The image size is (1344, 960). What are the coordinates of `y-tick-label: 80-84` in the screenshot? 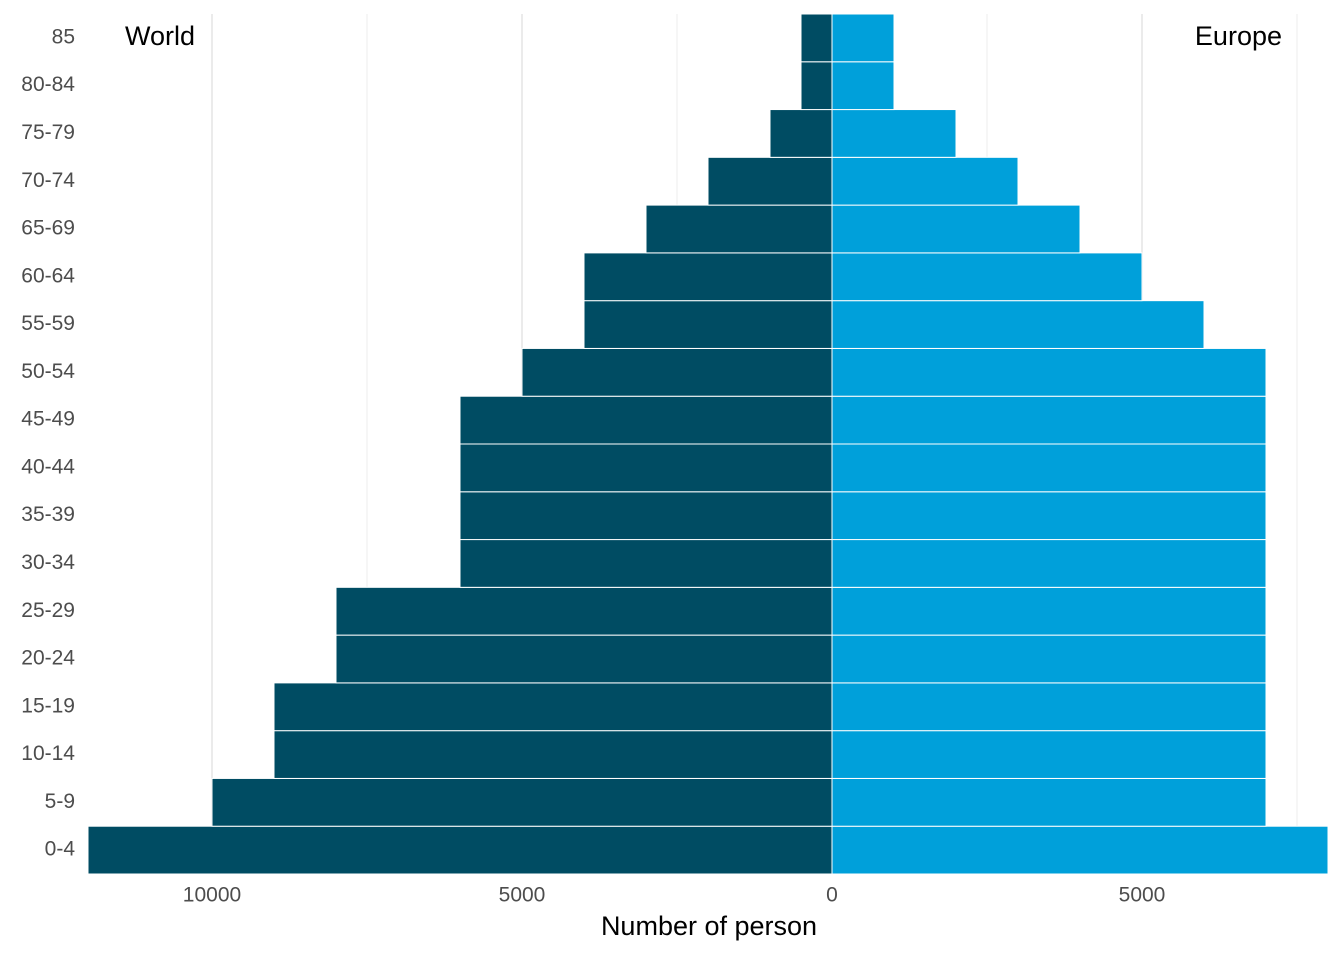 It's located at (48, 84).